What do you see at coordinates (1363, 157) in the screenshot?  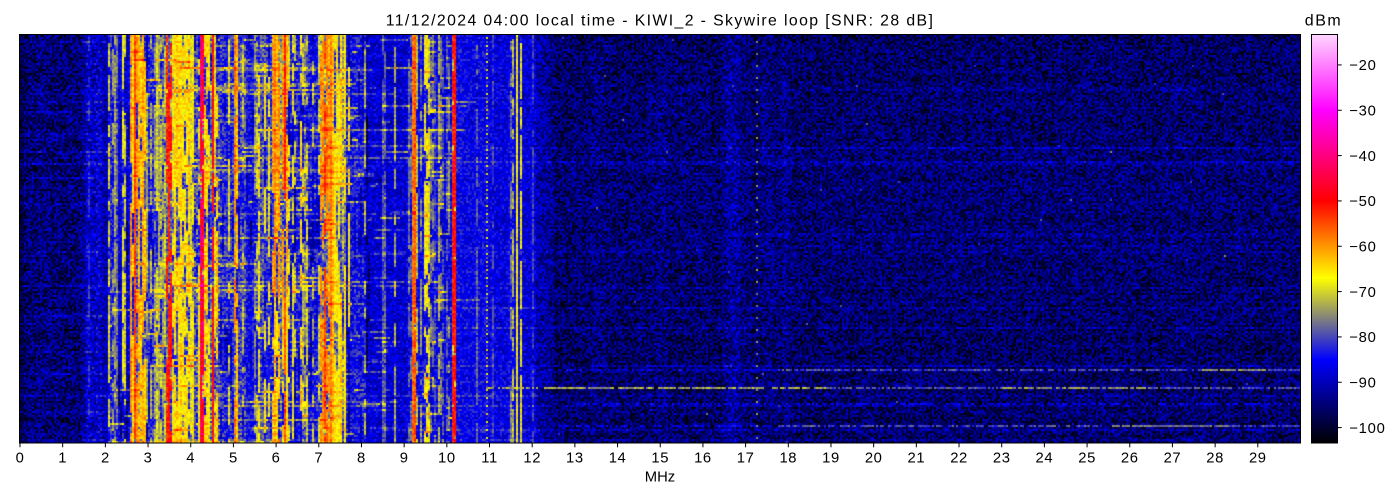 I see `svg-text: −40` at bounding box center [1363, 157].